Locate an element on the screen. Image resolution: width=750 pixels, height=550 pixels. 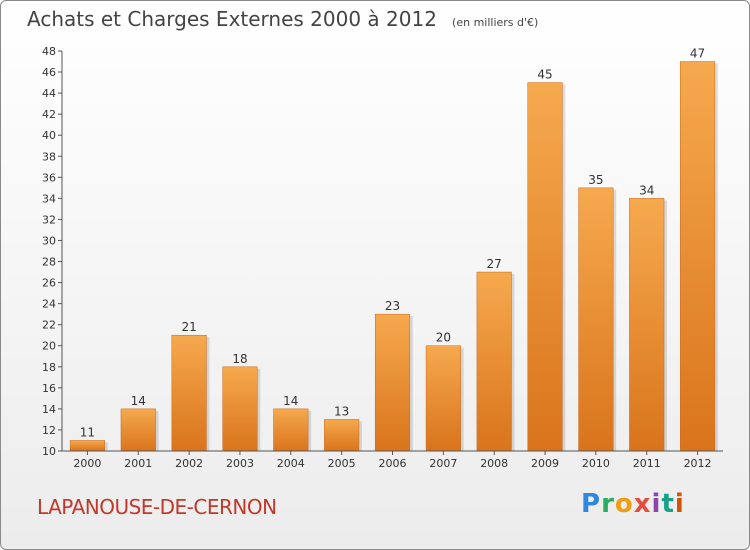
y-tick-label: 22 is located at coordinates (49, 325).